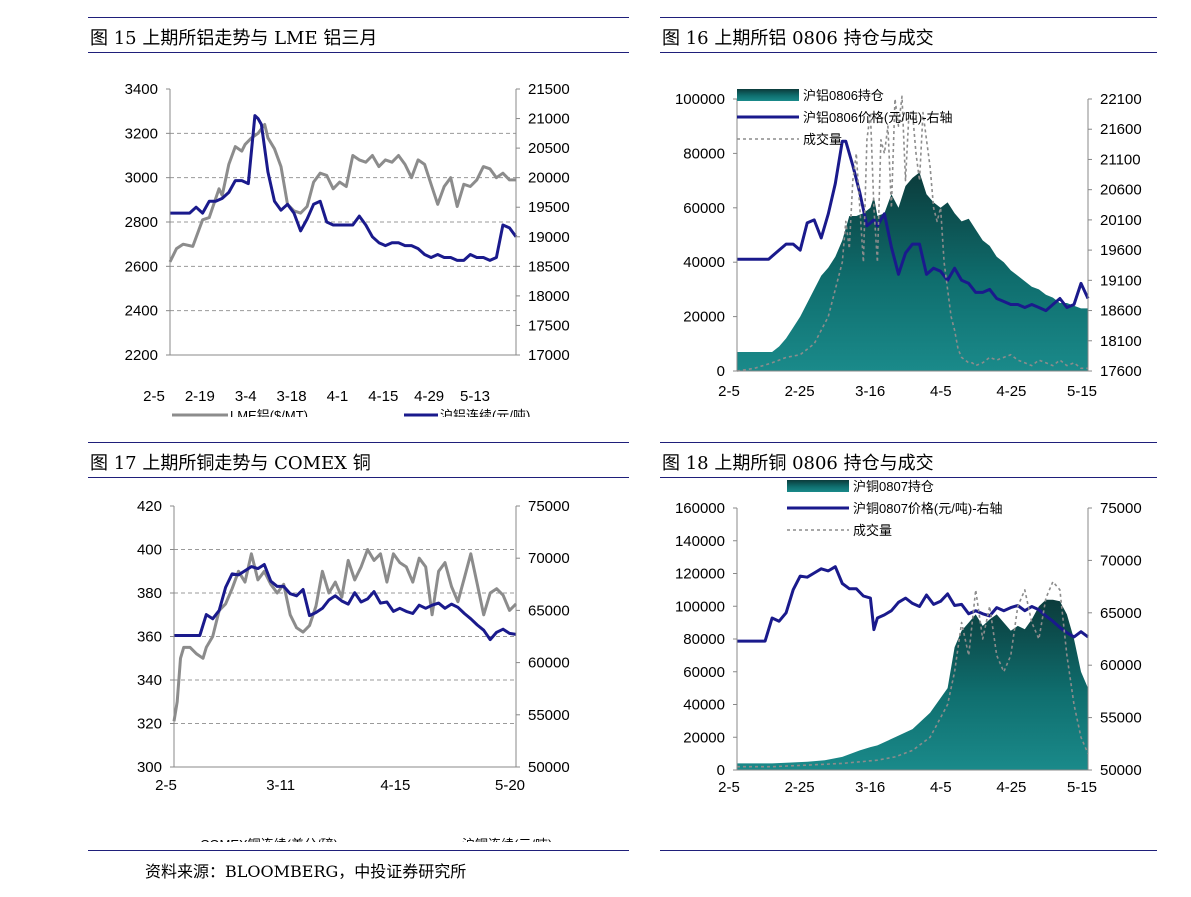 The image size is (1191, 897). What do you see at coordinates (149, 767) in the screenshot?
I see `y-left-tick-label: 300` at bounding box center [149, 767].